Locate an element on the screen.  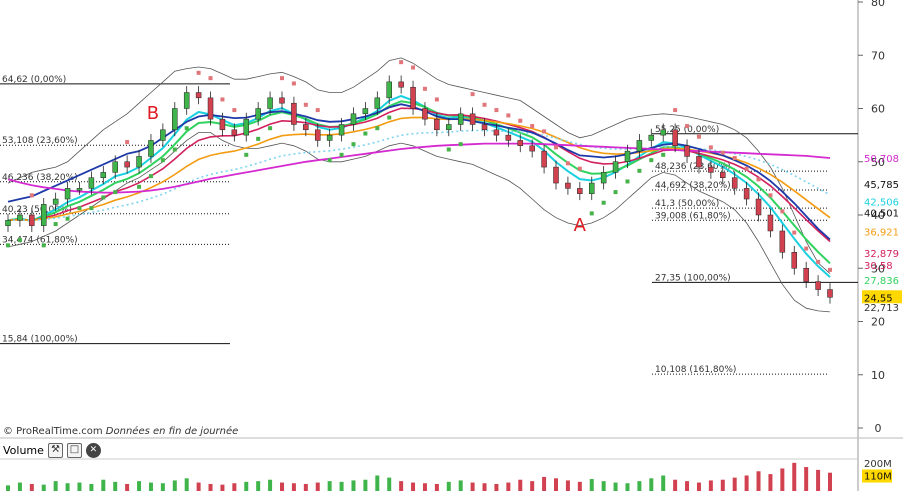
credit-source: © ProRealTime.com is located at coordinates (53, 431).